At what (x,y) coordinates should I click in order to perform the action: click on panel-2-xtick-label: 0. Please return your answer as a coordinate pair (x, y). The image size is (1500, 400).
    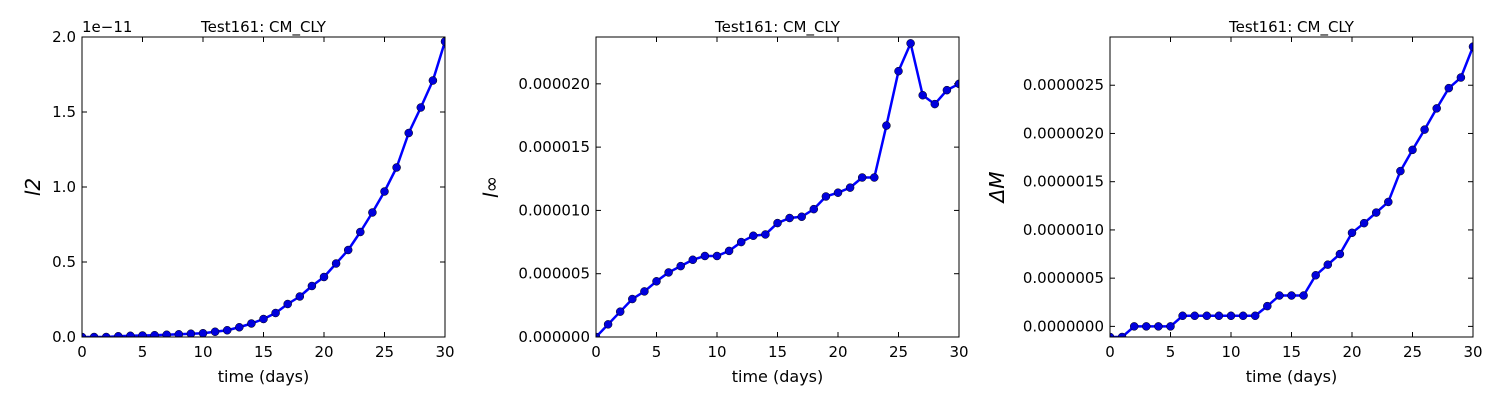
    Looking at the image, I should click on (596, 352).